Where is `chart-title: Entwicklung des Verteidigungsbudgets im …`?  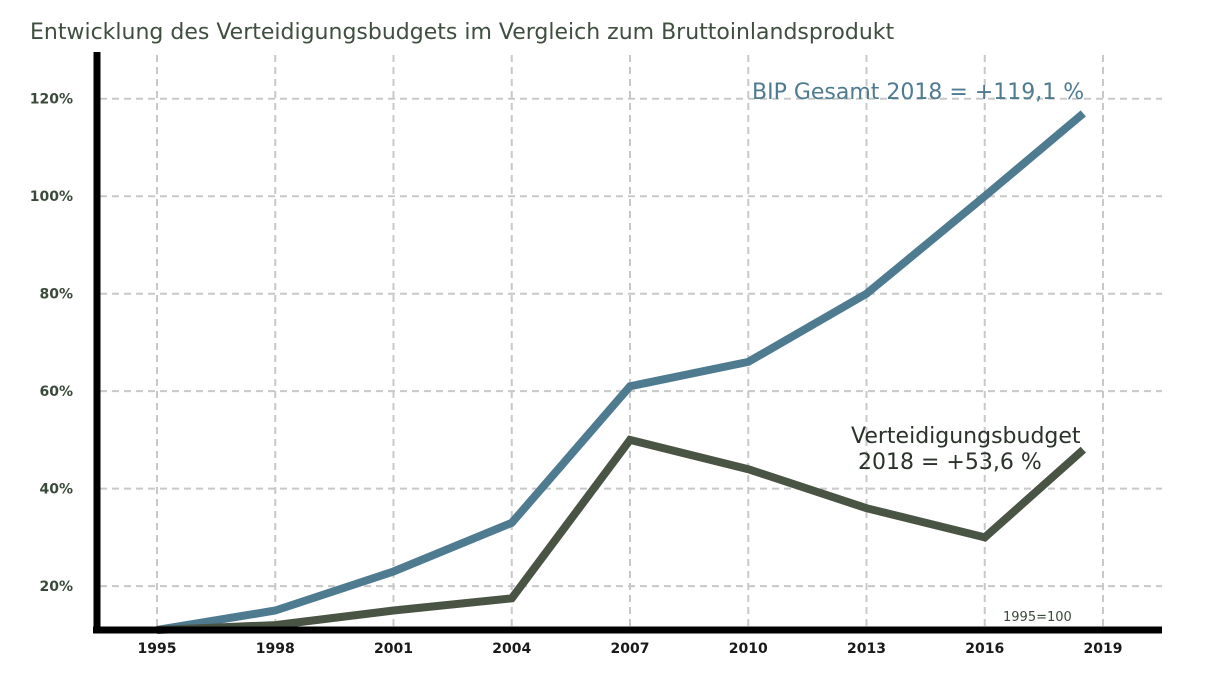
chart-title: Entwicklung des Verteidigungsbudgets im … is located at coordinates (462, 32).